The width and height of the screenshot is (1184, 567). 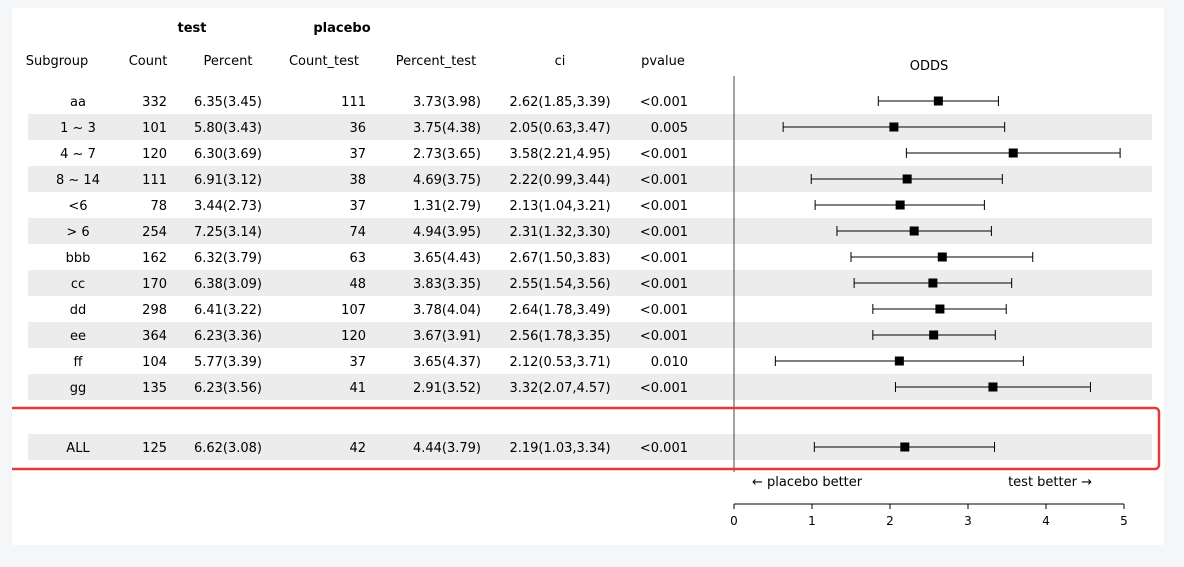 What do you see at coordinates (353, 336) in the screenshot?
I see `cell-count-test: 120` at bounding box center [353, 336].